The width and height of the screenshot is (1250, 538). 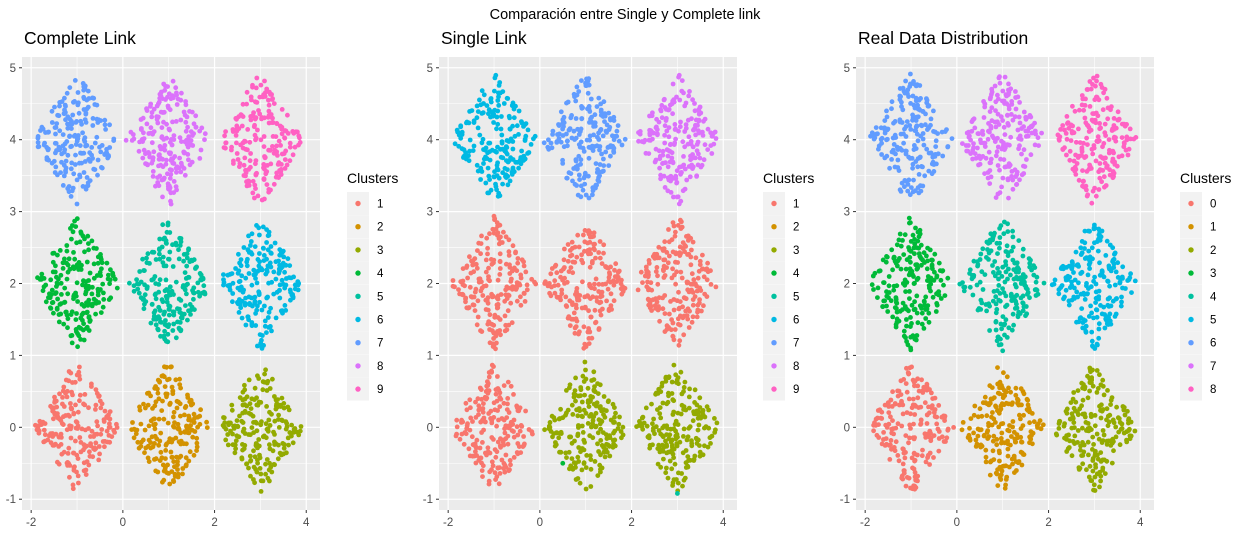 I want to click on legend-label: 5, so click(x=796, y=297).